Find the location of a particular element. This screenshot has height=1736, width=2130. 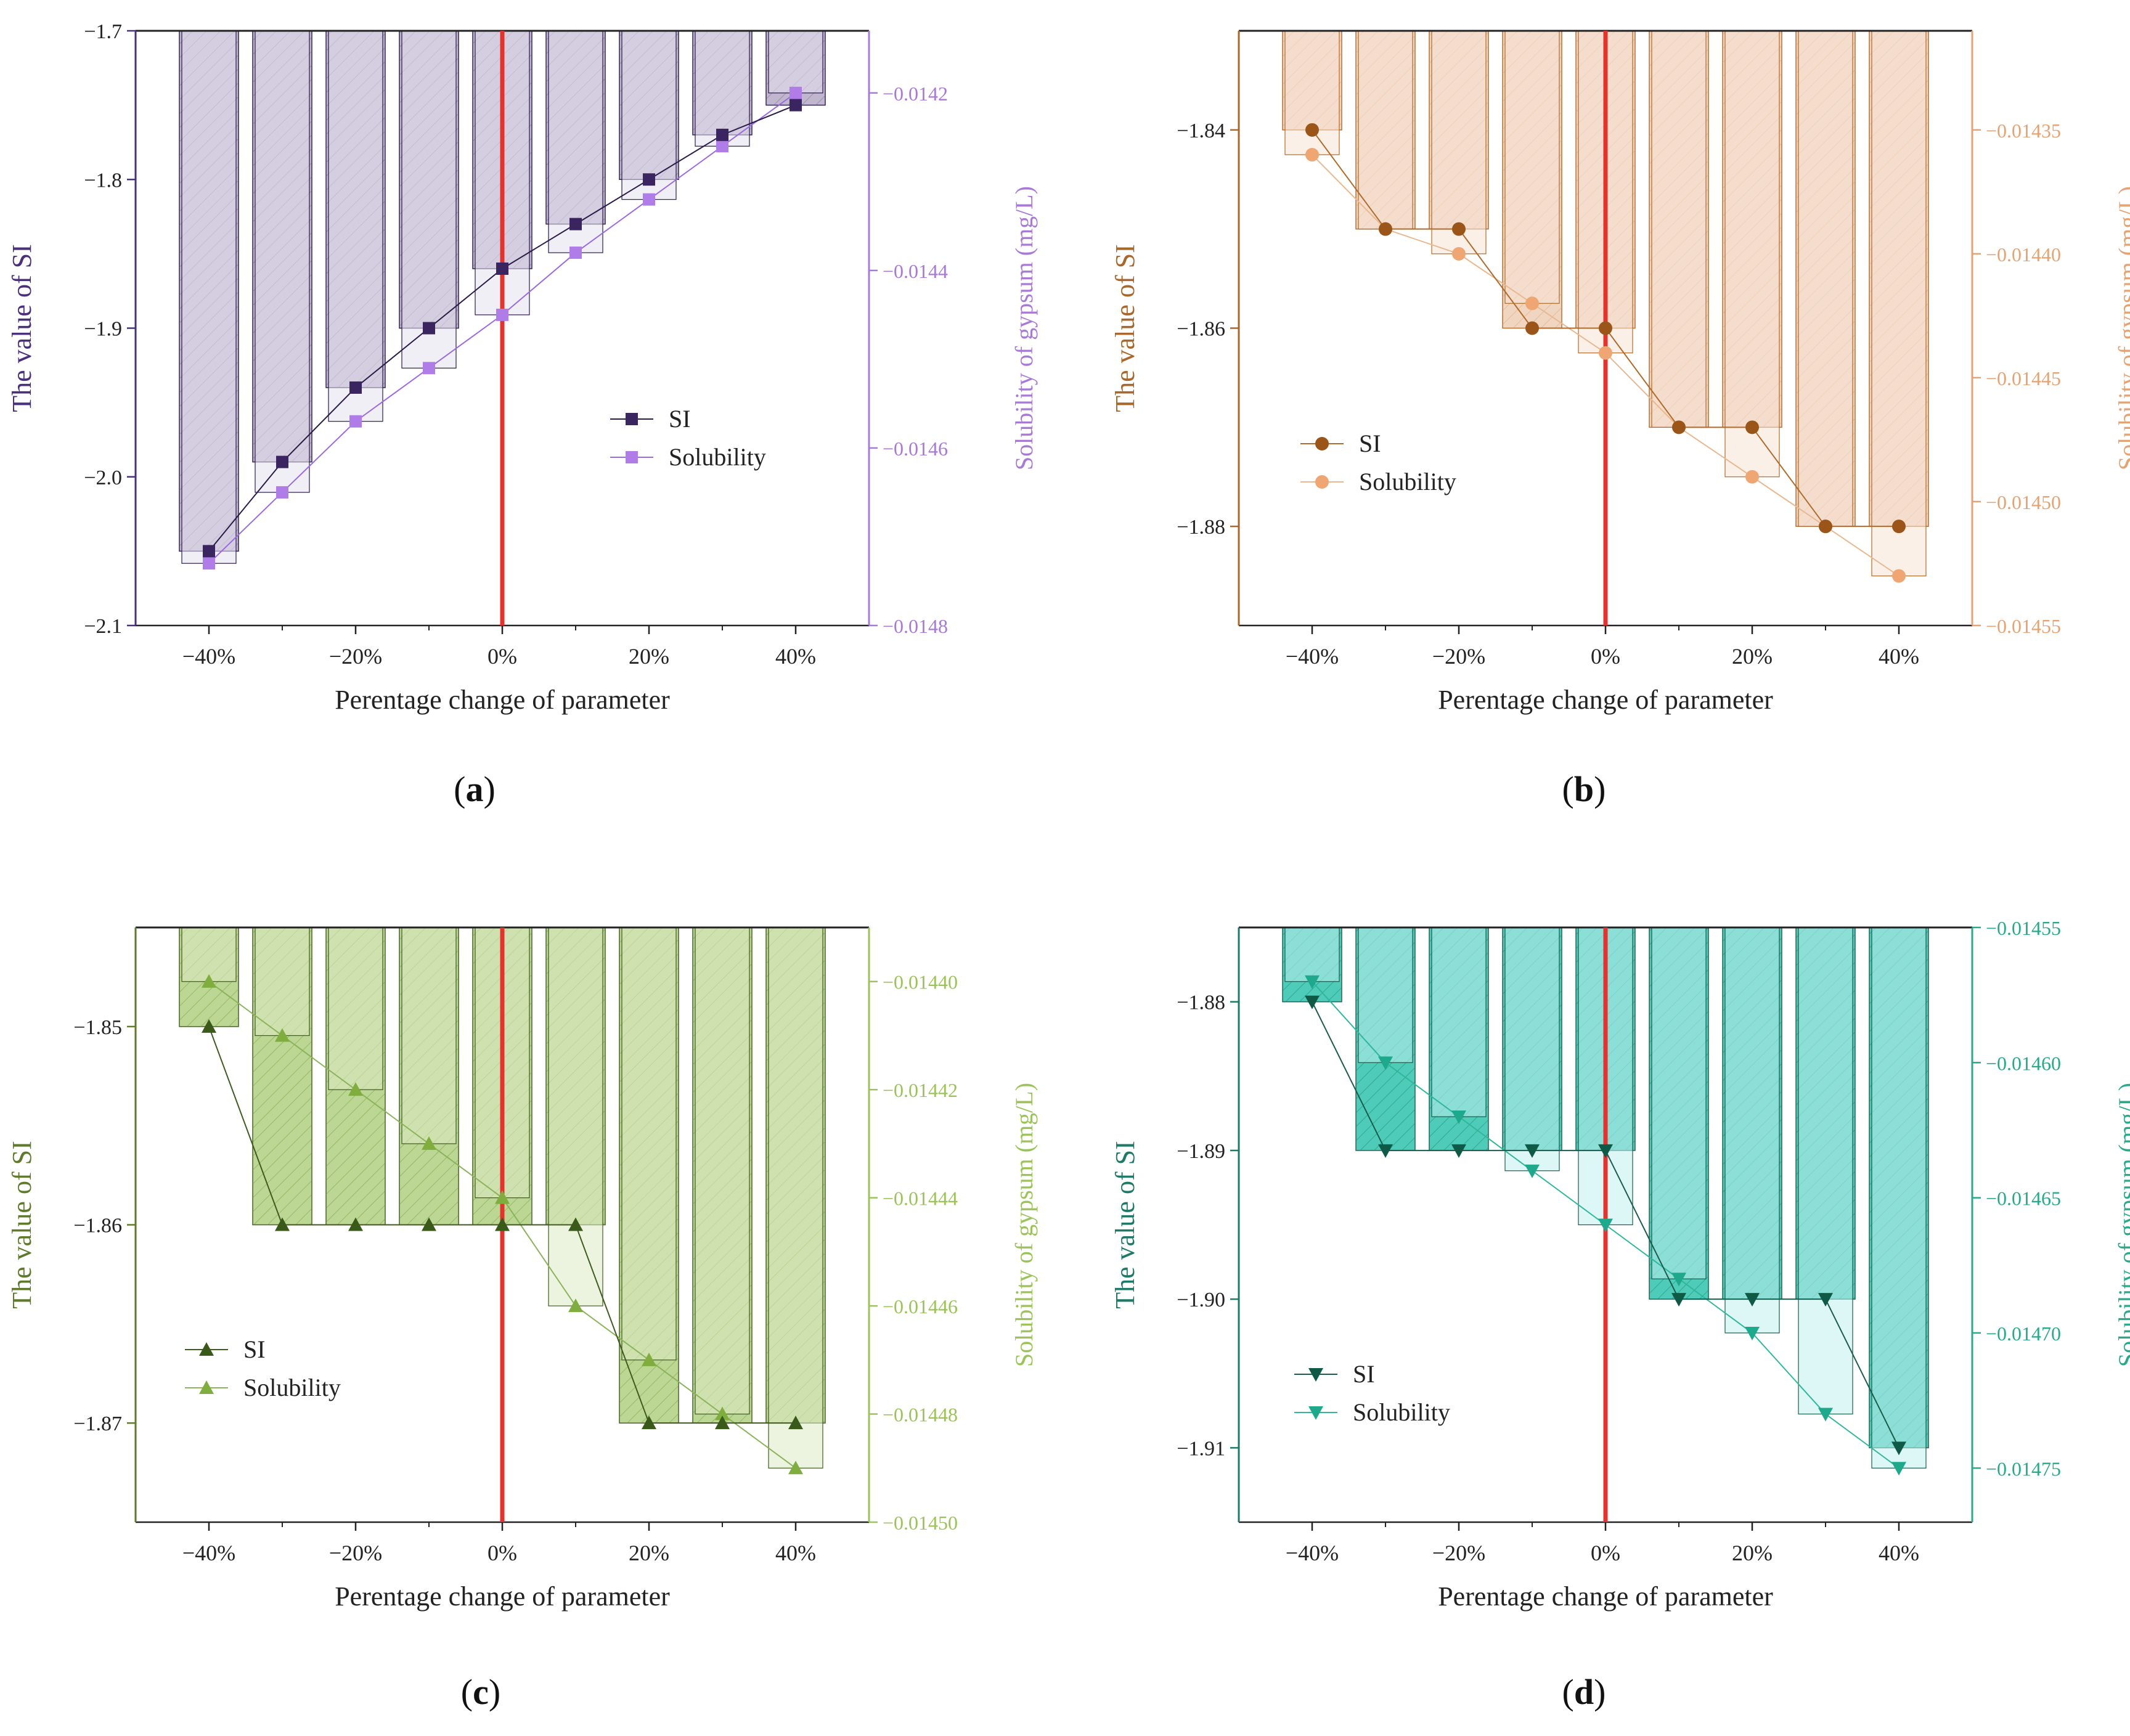

y-tick-label: −2.1 is located at coordinates (103, 627).